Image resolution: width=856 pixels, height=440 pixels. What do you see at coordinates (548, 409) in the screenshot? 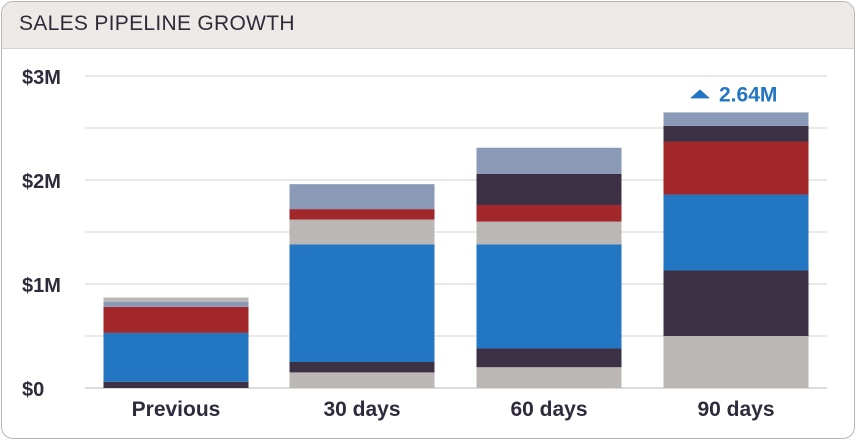
I see `x-tick-label: 60 days` at bounding box center [548, 409].